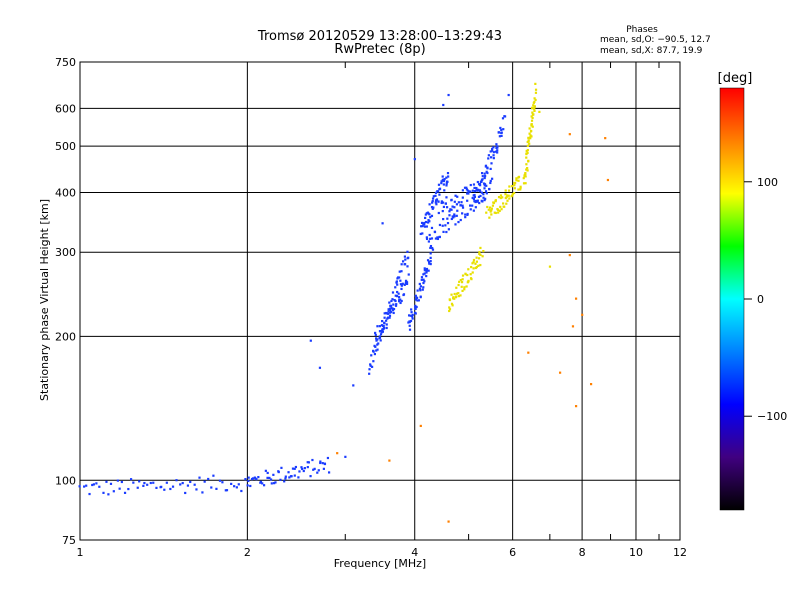 This screenshot has height=600, width=800. I want to click on y-tick-label: 600, so click(65, 108).